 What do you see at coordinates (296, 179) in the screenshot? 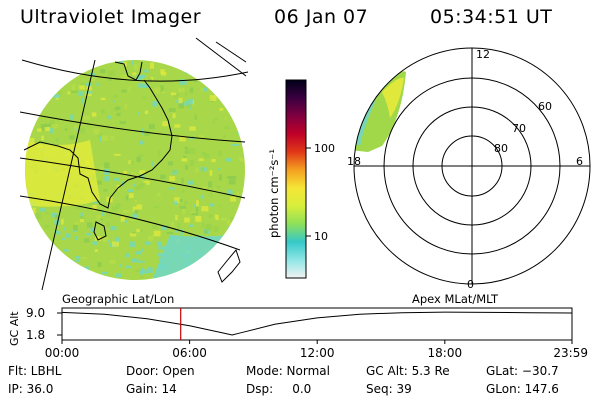
I see `colorbar-bar` at bounding box center [296, 179].